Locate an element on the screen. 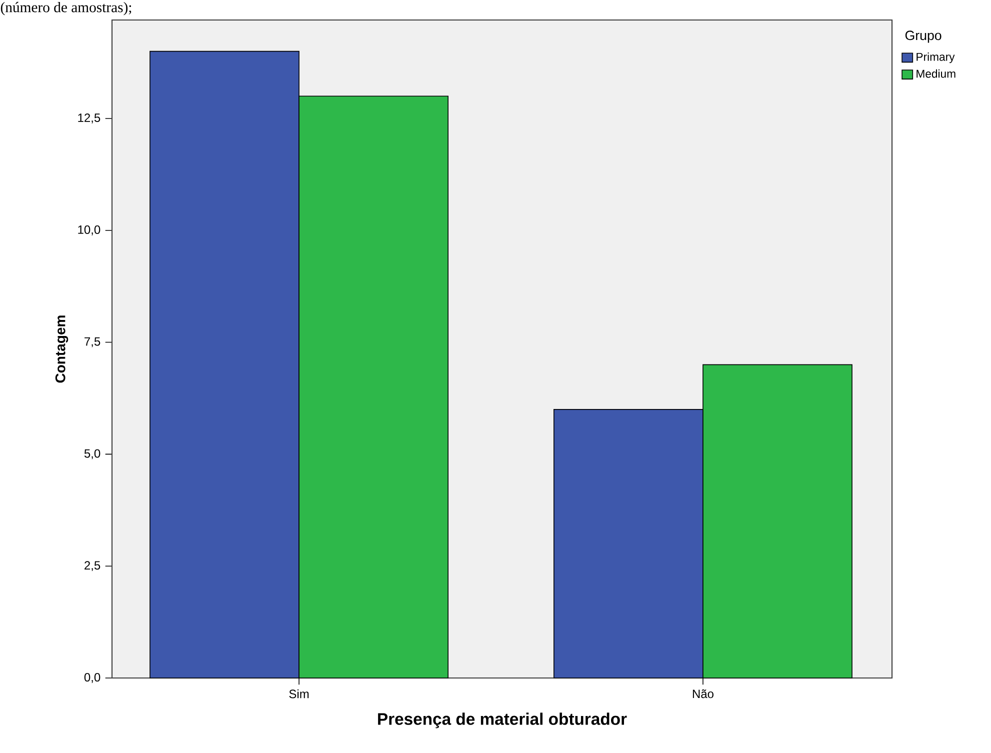 The width and height of the screenshot is (991, 753). text: (número de amostras); is located at coordinates (66, 9).